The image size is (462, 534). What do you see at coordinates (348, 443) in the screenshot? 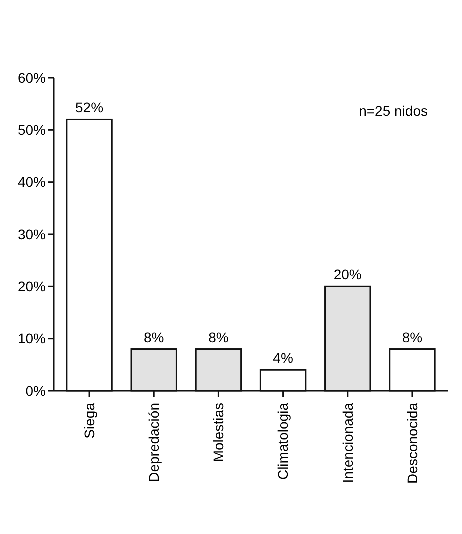
I see `x-tick-label: Intencionada` at bounding box center [348, 443].